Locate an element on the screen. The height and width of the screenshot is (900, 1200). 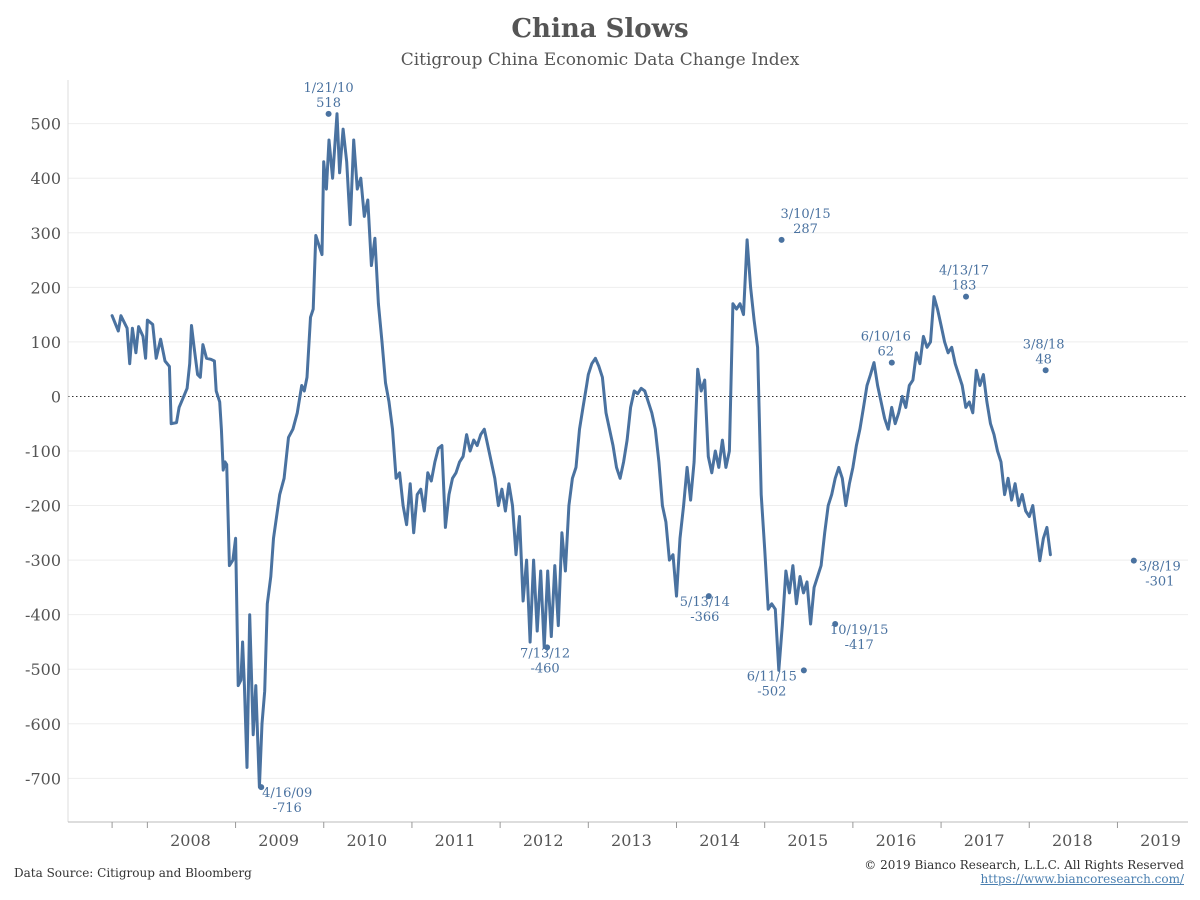
y-tick-label: -200 is located at coordinates (43, 506).